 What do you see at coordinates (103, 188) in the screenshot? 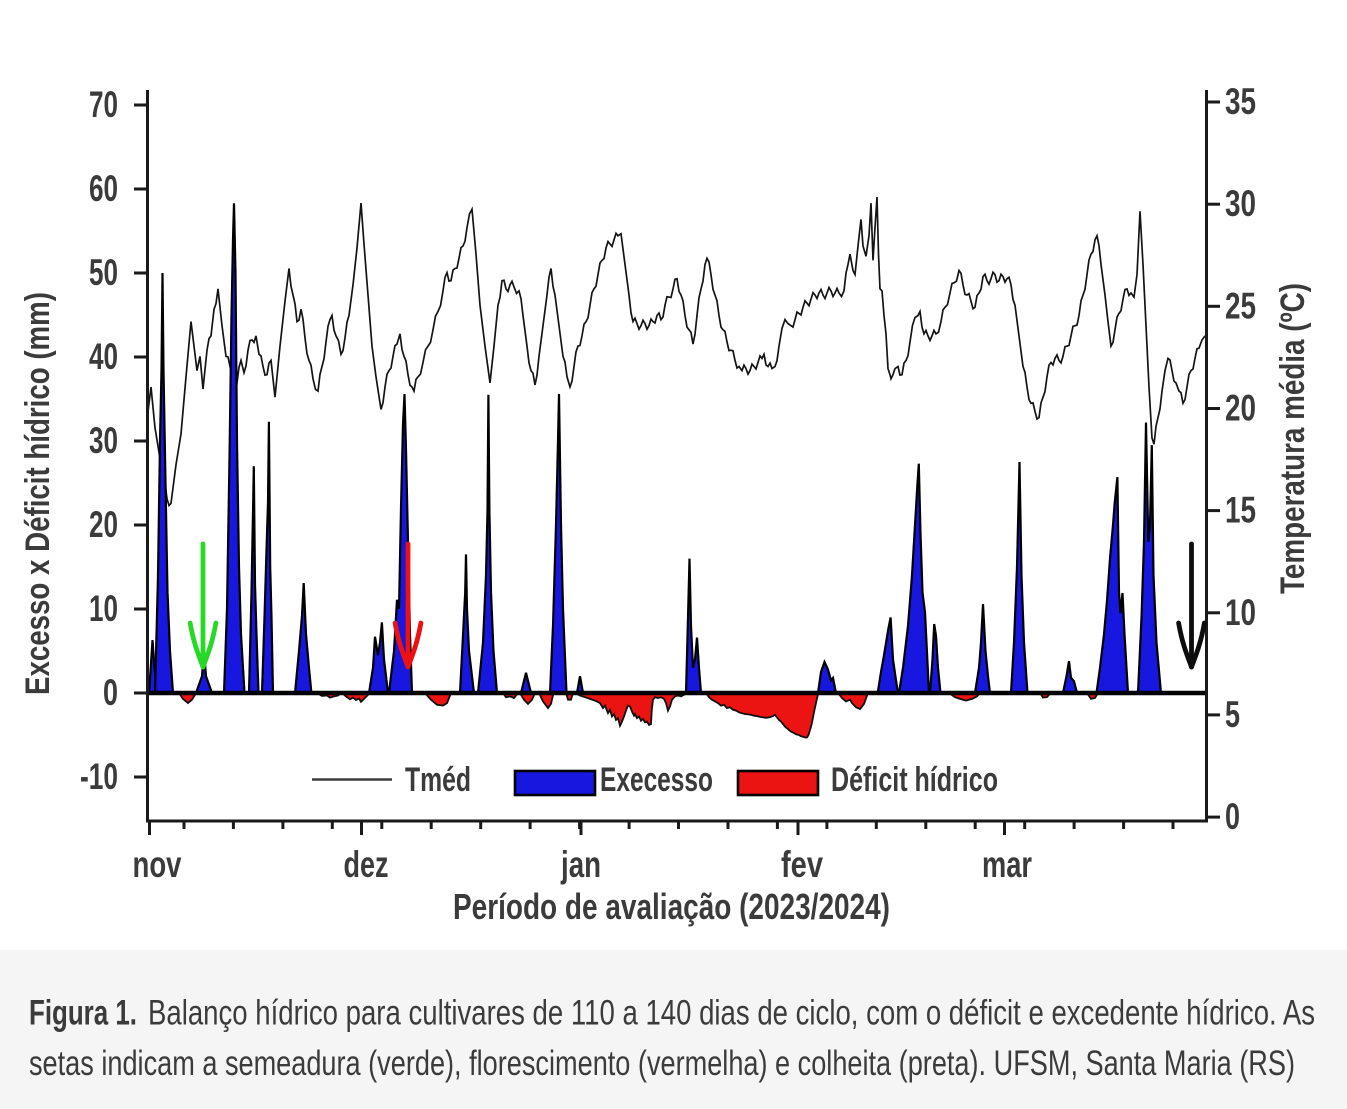
I see `svg-text: 60` at bounding box center [103, 188].